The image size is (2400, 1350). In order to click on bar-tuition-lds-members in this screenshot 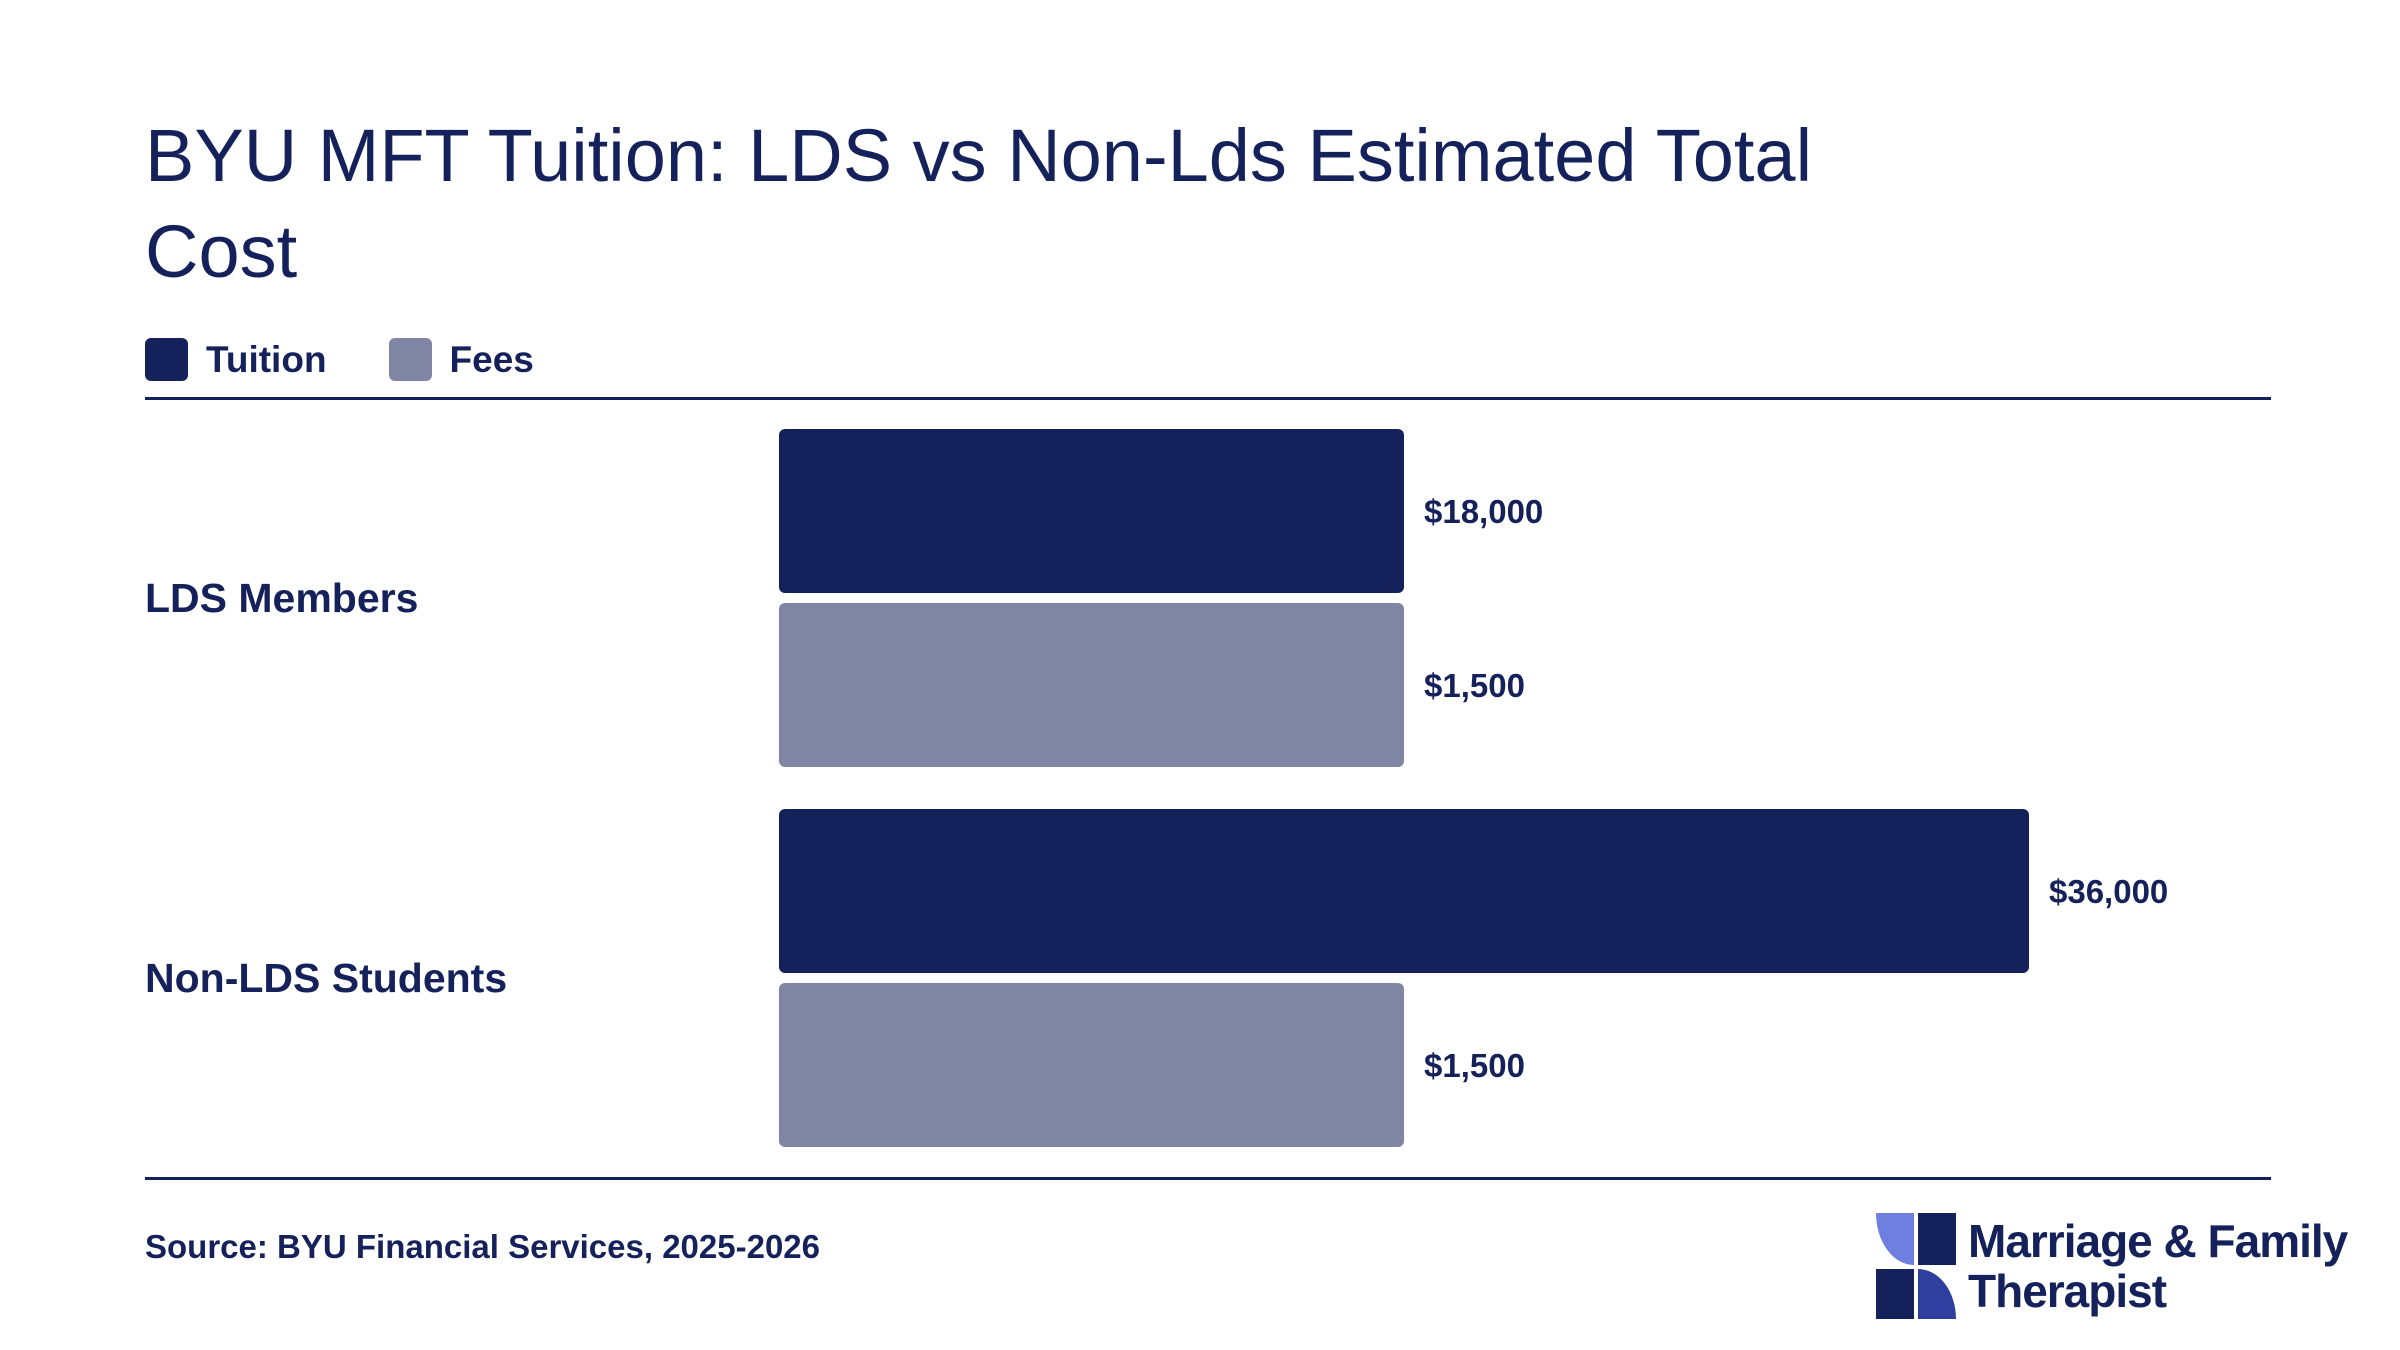, I will do `click(1091, 511)`.